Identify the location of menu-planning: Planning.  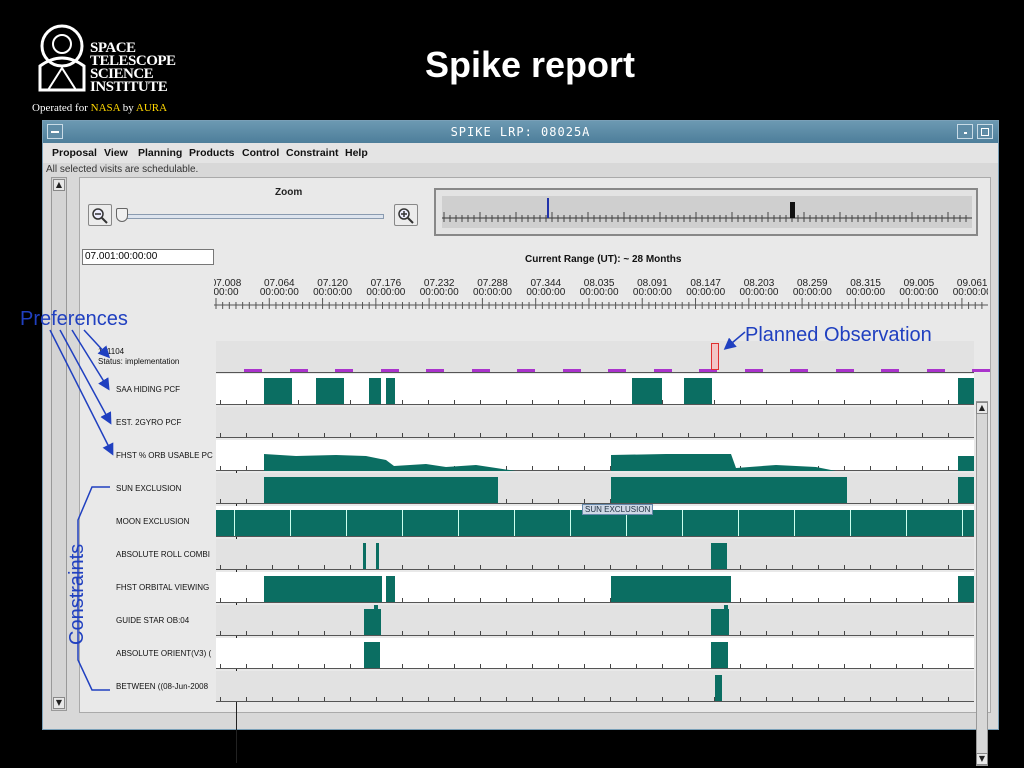
(160, 153).